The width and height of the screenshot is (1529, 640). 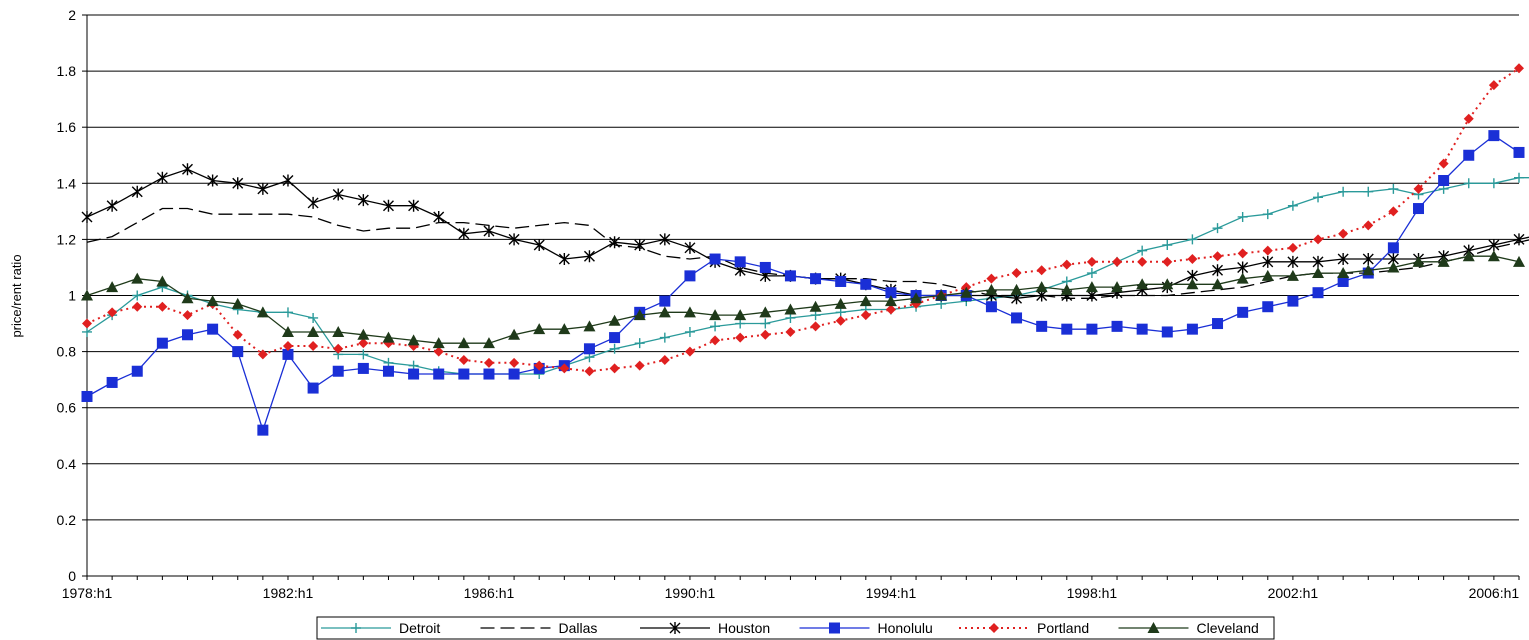 What do you see at coordinates (1153, 627) in the screenshot?
I see `legend-marker-cleveland` at bounding box center [1153, 627].